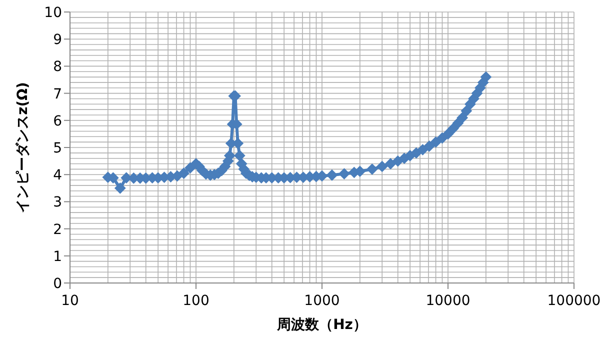  What do you see at coordinates (57, 148) in the screenshot?
I see `y-tick-label: 5` at bounding box center [57, 148].